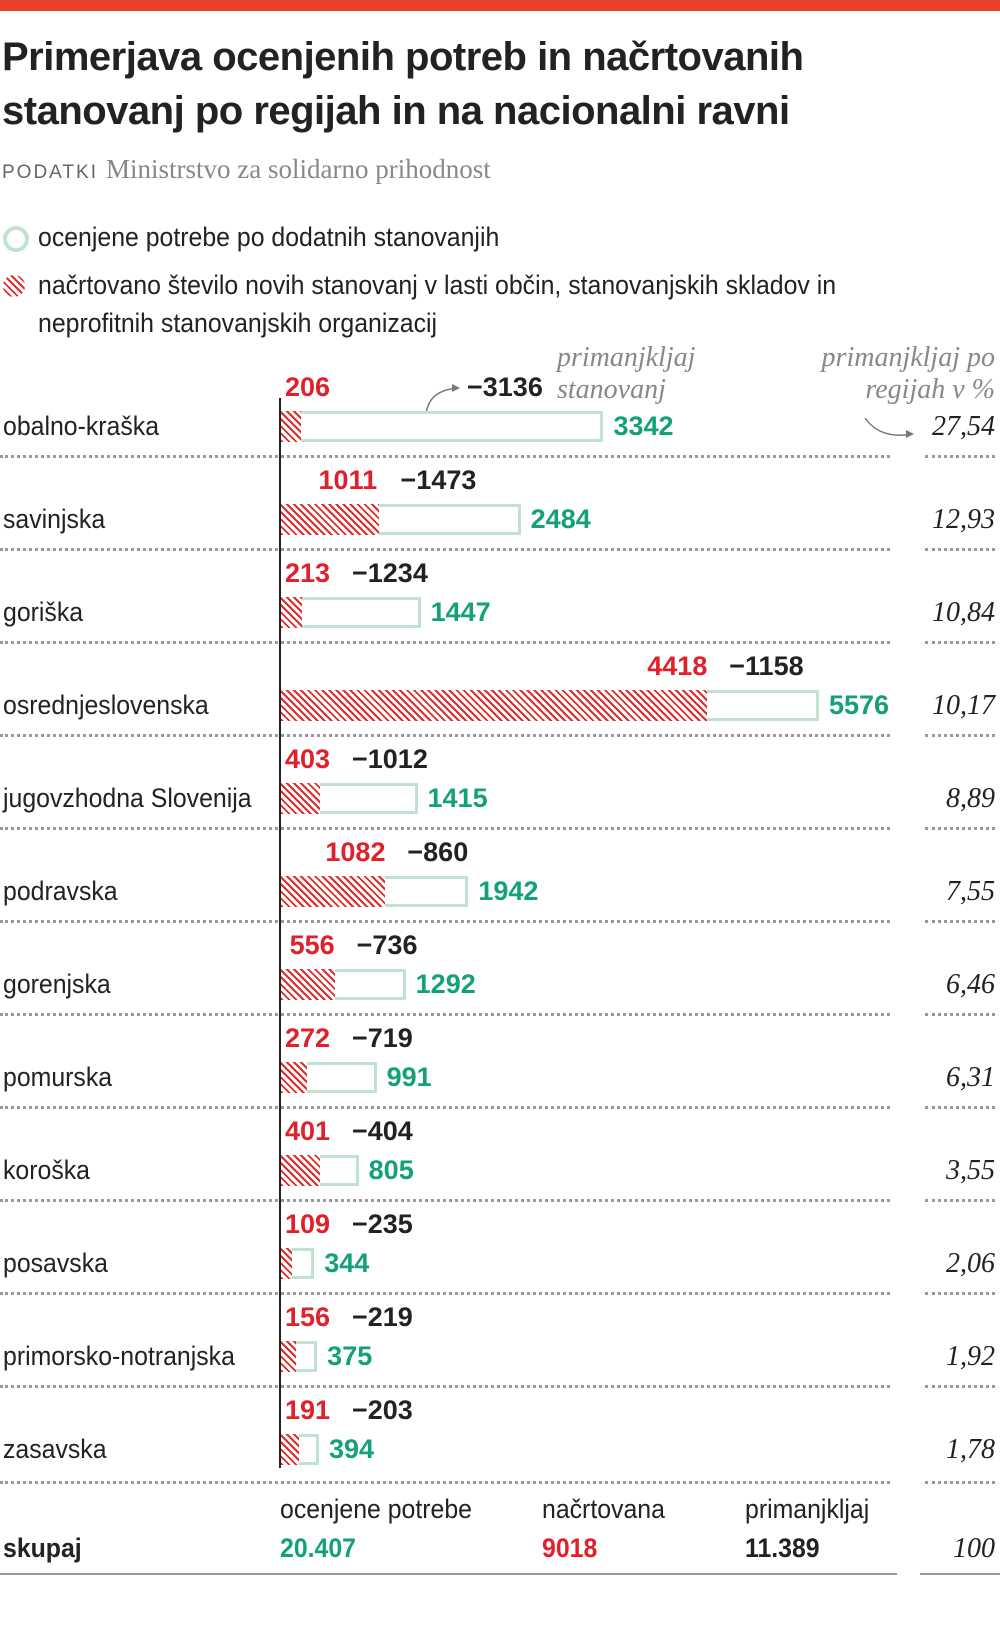 This screenshot has height=1640, width=1000. What do you see at coordinates (677, 666) in the screenshot?
I see `planned-value: 4418` at bounding box center [677, 666].